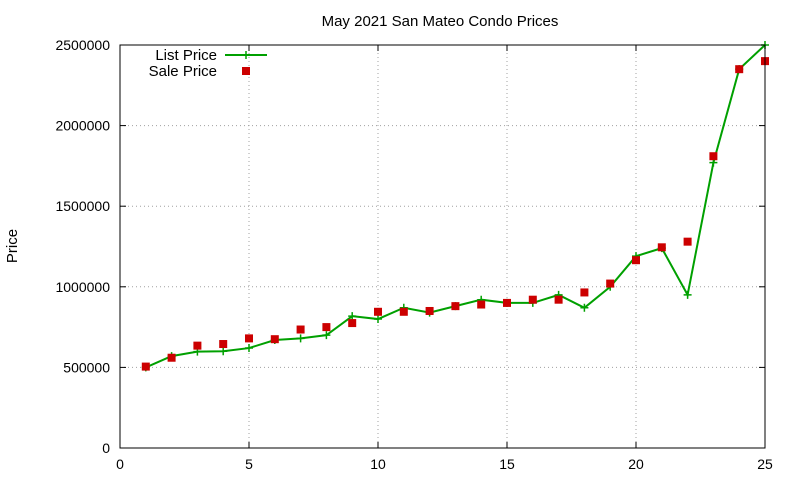 This screenshot has height=480, width=800. I want to click on x-tick-label: 5, so click(249, 464).